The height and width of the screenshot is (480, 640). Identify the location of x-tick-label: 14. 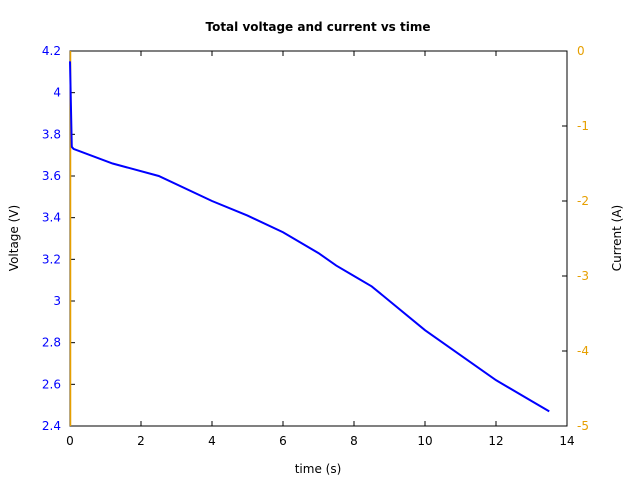
(566, 441).